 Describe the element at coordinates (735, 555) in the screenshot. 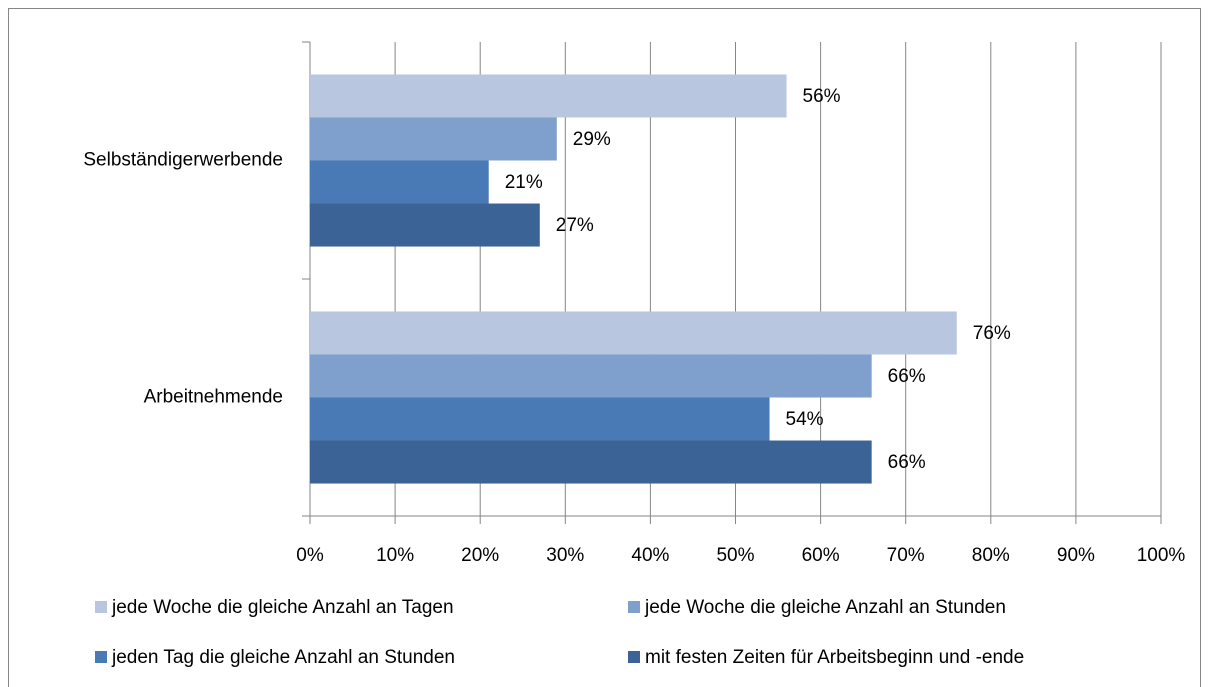

I see `x-tick-label: 50%` at that location.